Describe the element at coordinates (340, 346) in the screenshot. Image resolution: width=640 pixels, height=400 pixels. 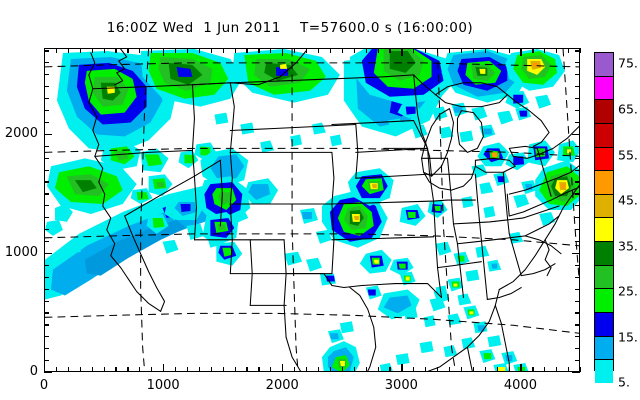
I see `region-texas-cell` at that location.